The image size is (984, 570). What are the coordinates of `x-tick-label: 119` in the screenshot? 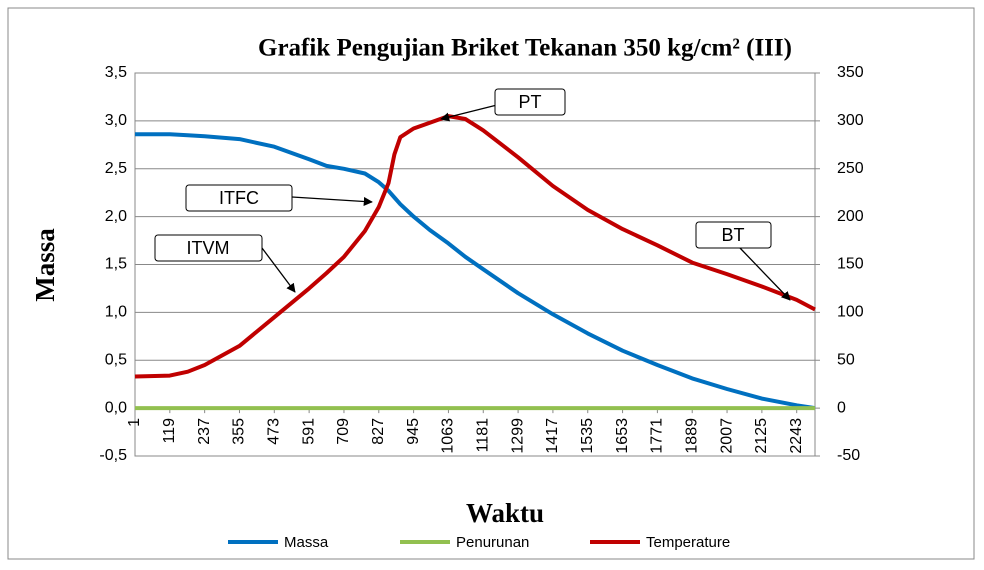 It's located at (169, 431).